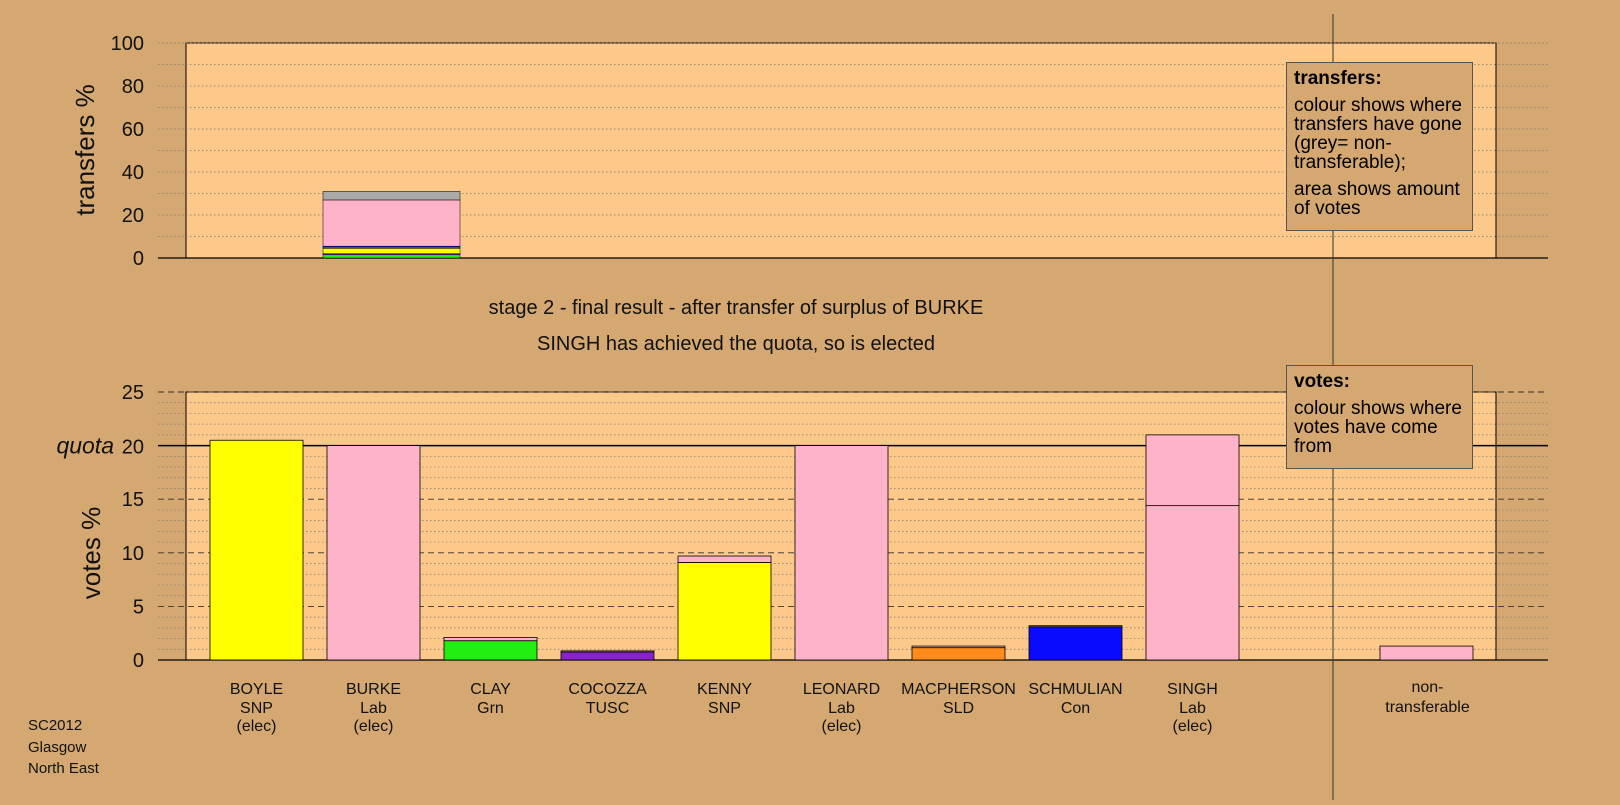 This screenshot has height=805, width=1620. What do you see at coordinates (841, 553) in the screenshot?
I see `vote-bar-segment-leonard` at bounding box center [841, 553].